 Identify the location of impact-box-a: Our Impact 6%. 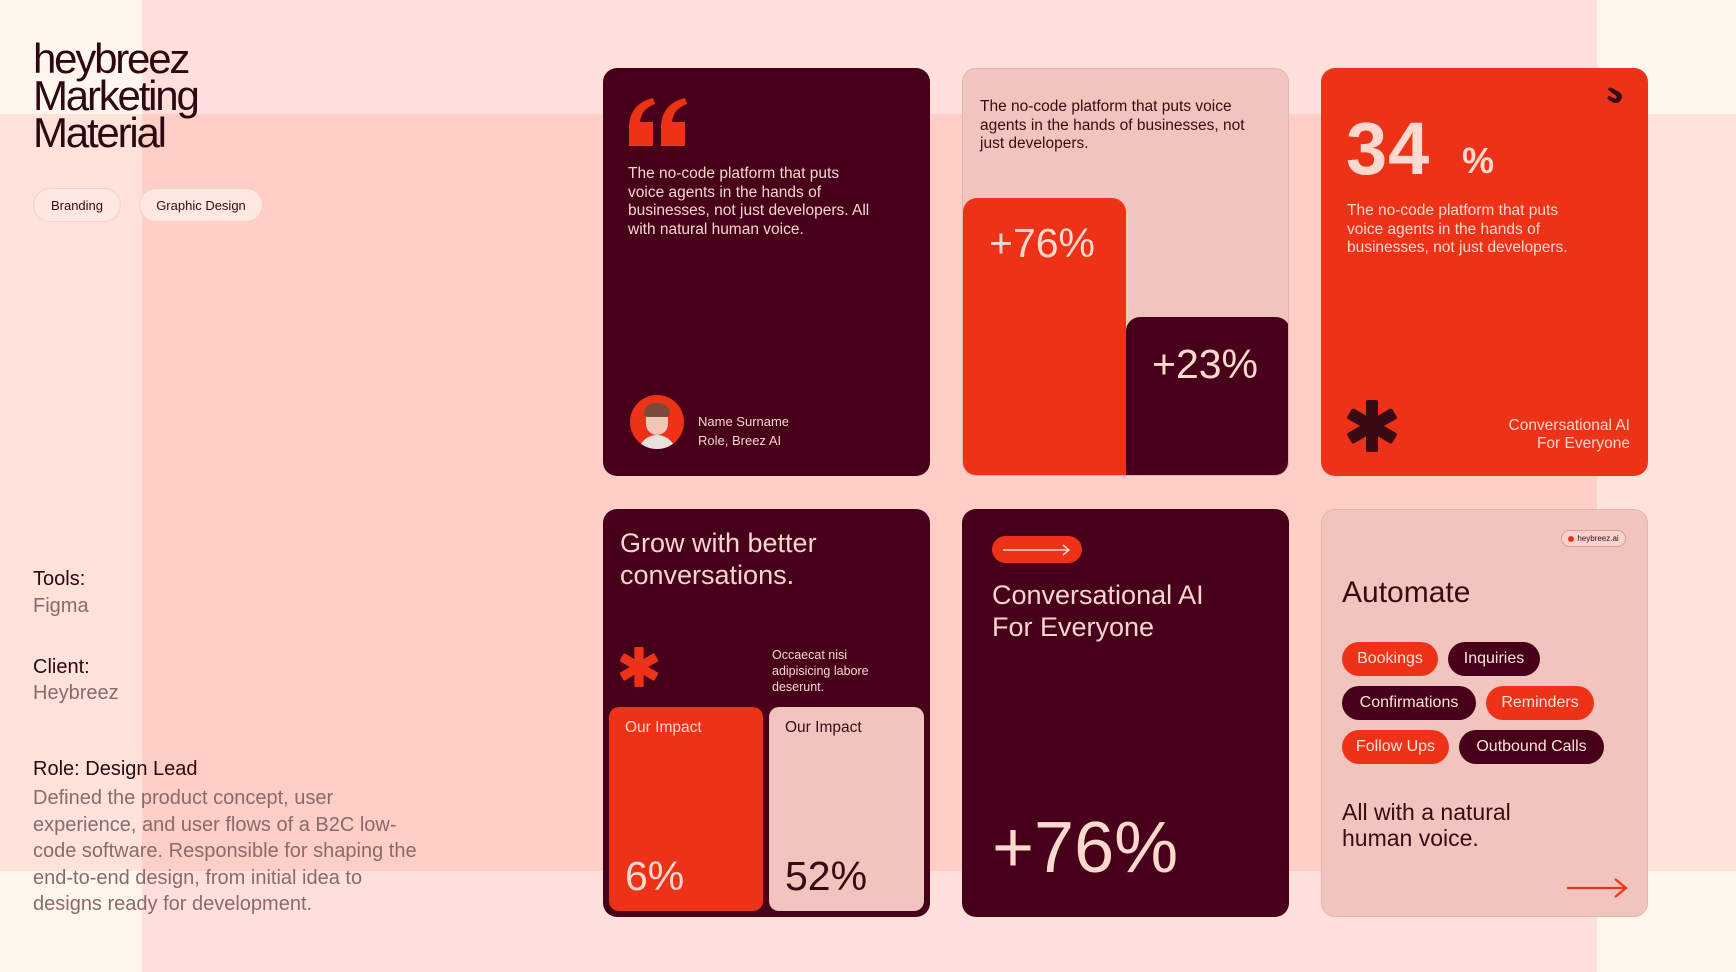
(686, 809).